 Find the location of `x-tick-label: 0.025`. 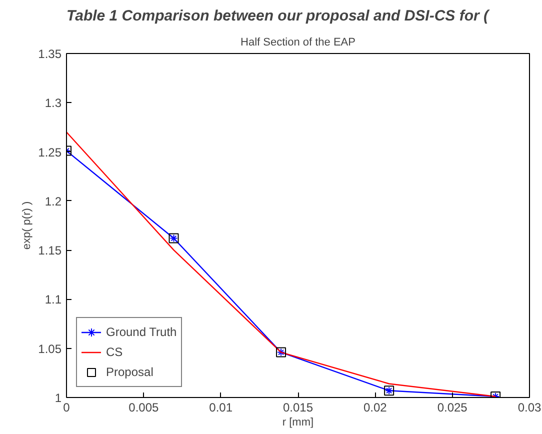

x-tick-label: 0.025 is located at coordinates (452, 407).